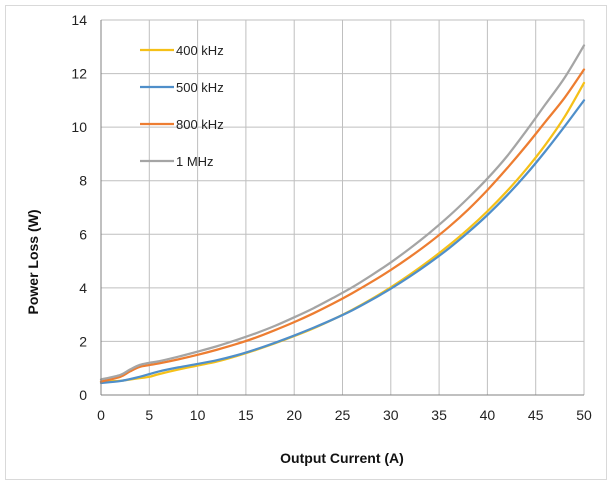 Image resolution: width=612 pixels, height=485 pixels. I want to click on x-tick-label: 15, so click(246, 415).